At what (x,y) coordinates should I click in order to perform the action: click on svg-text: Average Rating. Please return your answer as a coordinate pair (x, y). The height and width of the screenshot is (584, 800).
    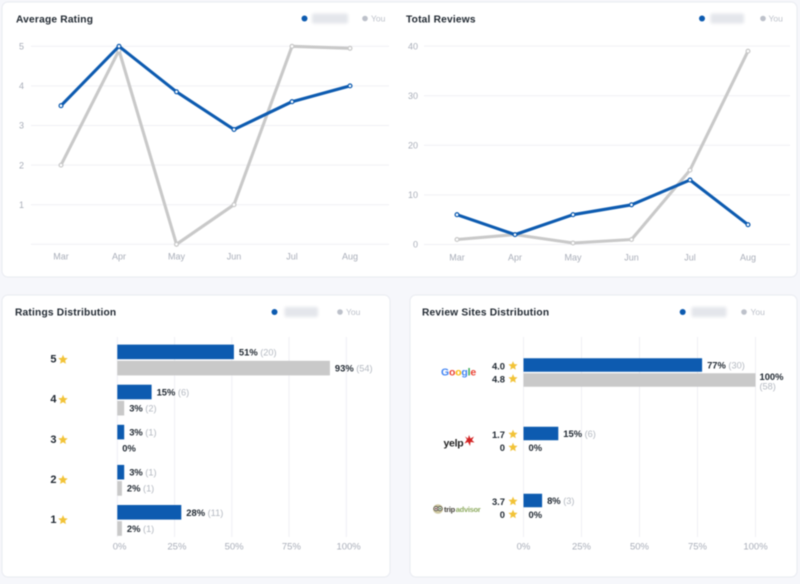
    Looking at the image, I should click on (54, 20).